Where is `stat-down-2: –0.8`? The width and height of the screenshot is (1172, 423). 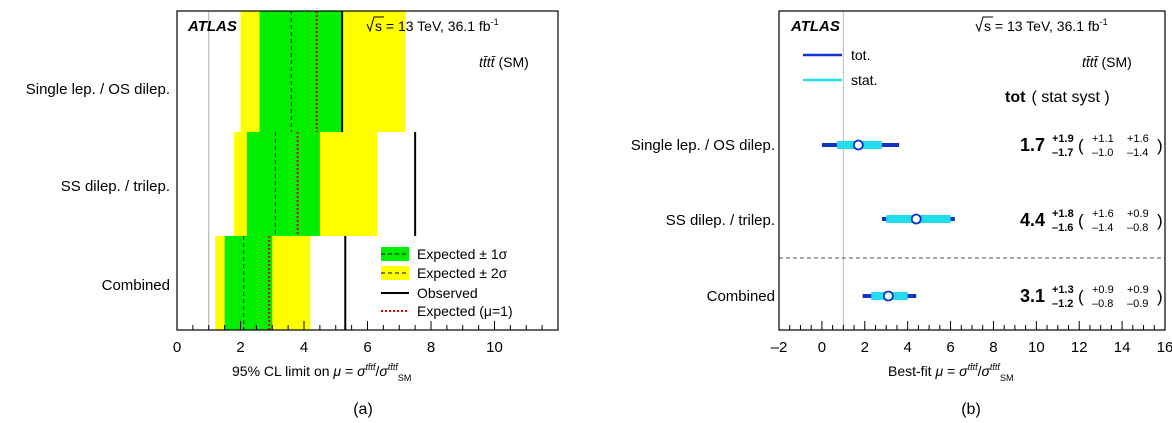
stat-down-2: –0.8 is located at coordinates (1102, 304).